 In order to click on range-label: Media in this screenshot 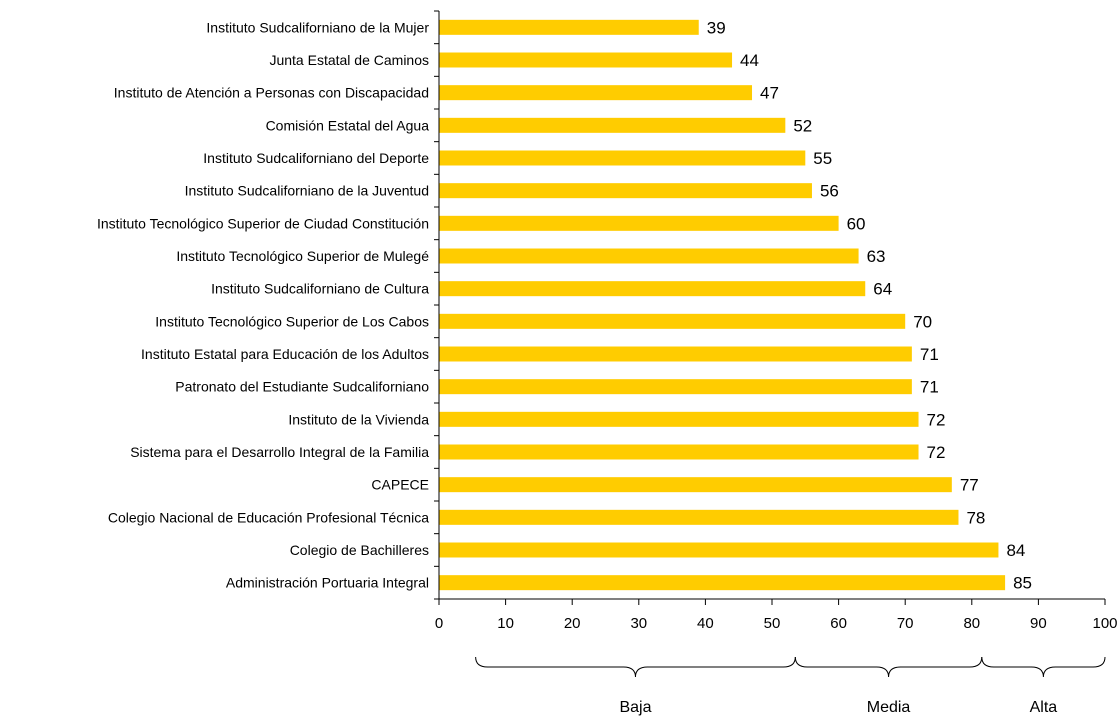, I will do `click(889, 707)`.